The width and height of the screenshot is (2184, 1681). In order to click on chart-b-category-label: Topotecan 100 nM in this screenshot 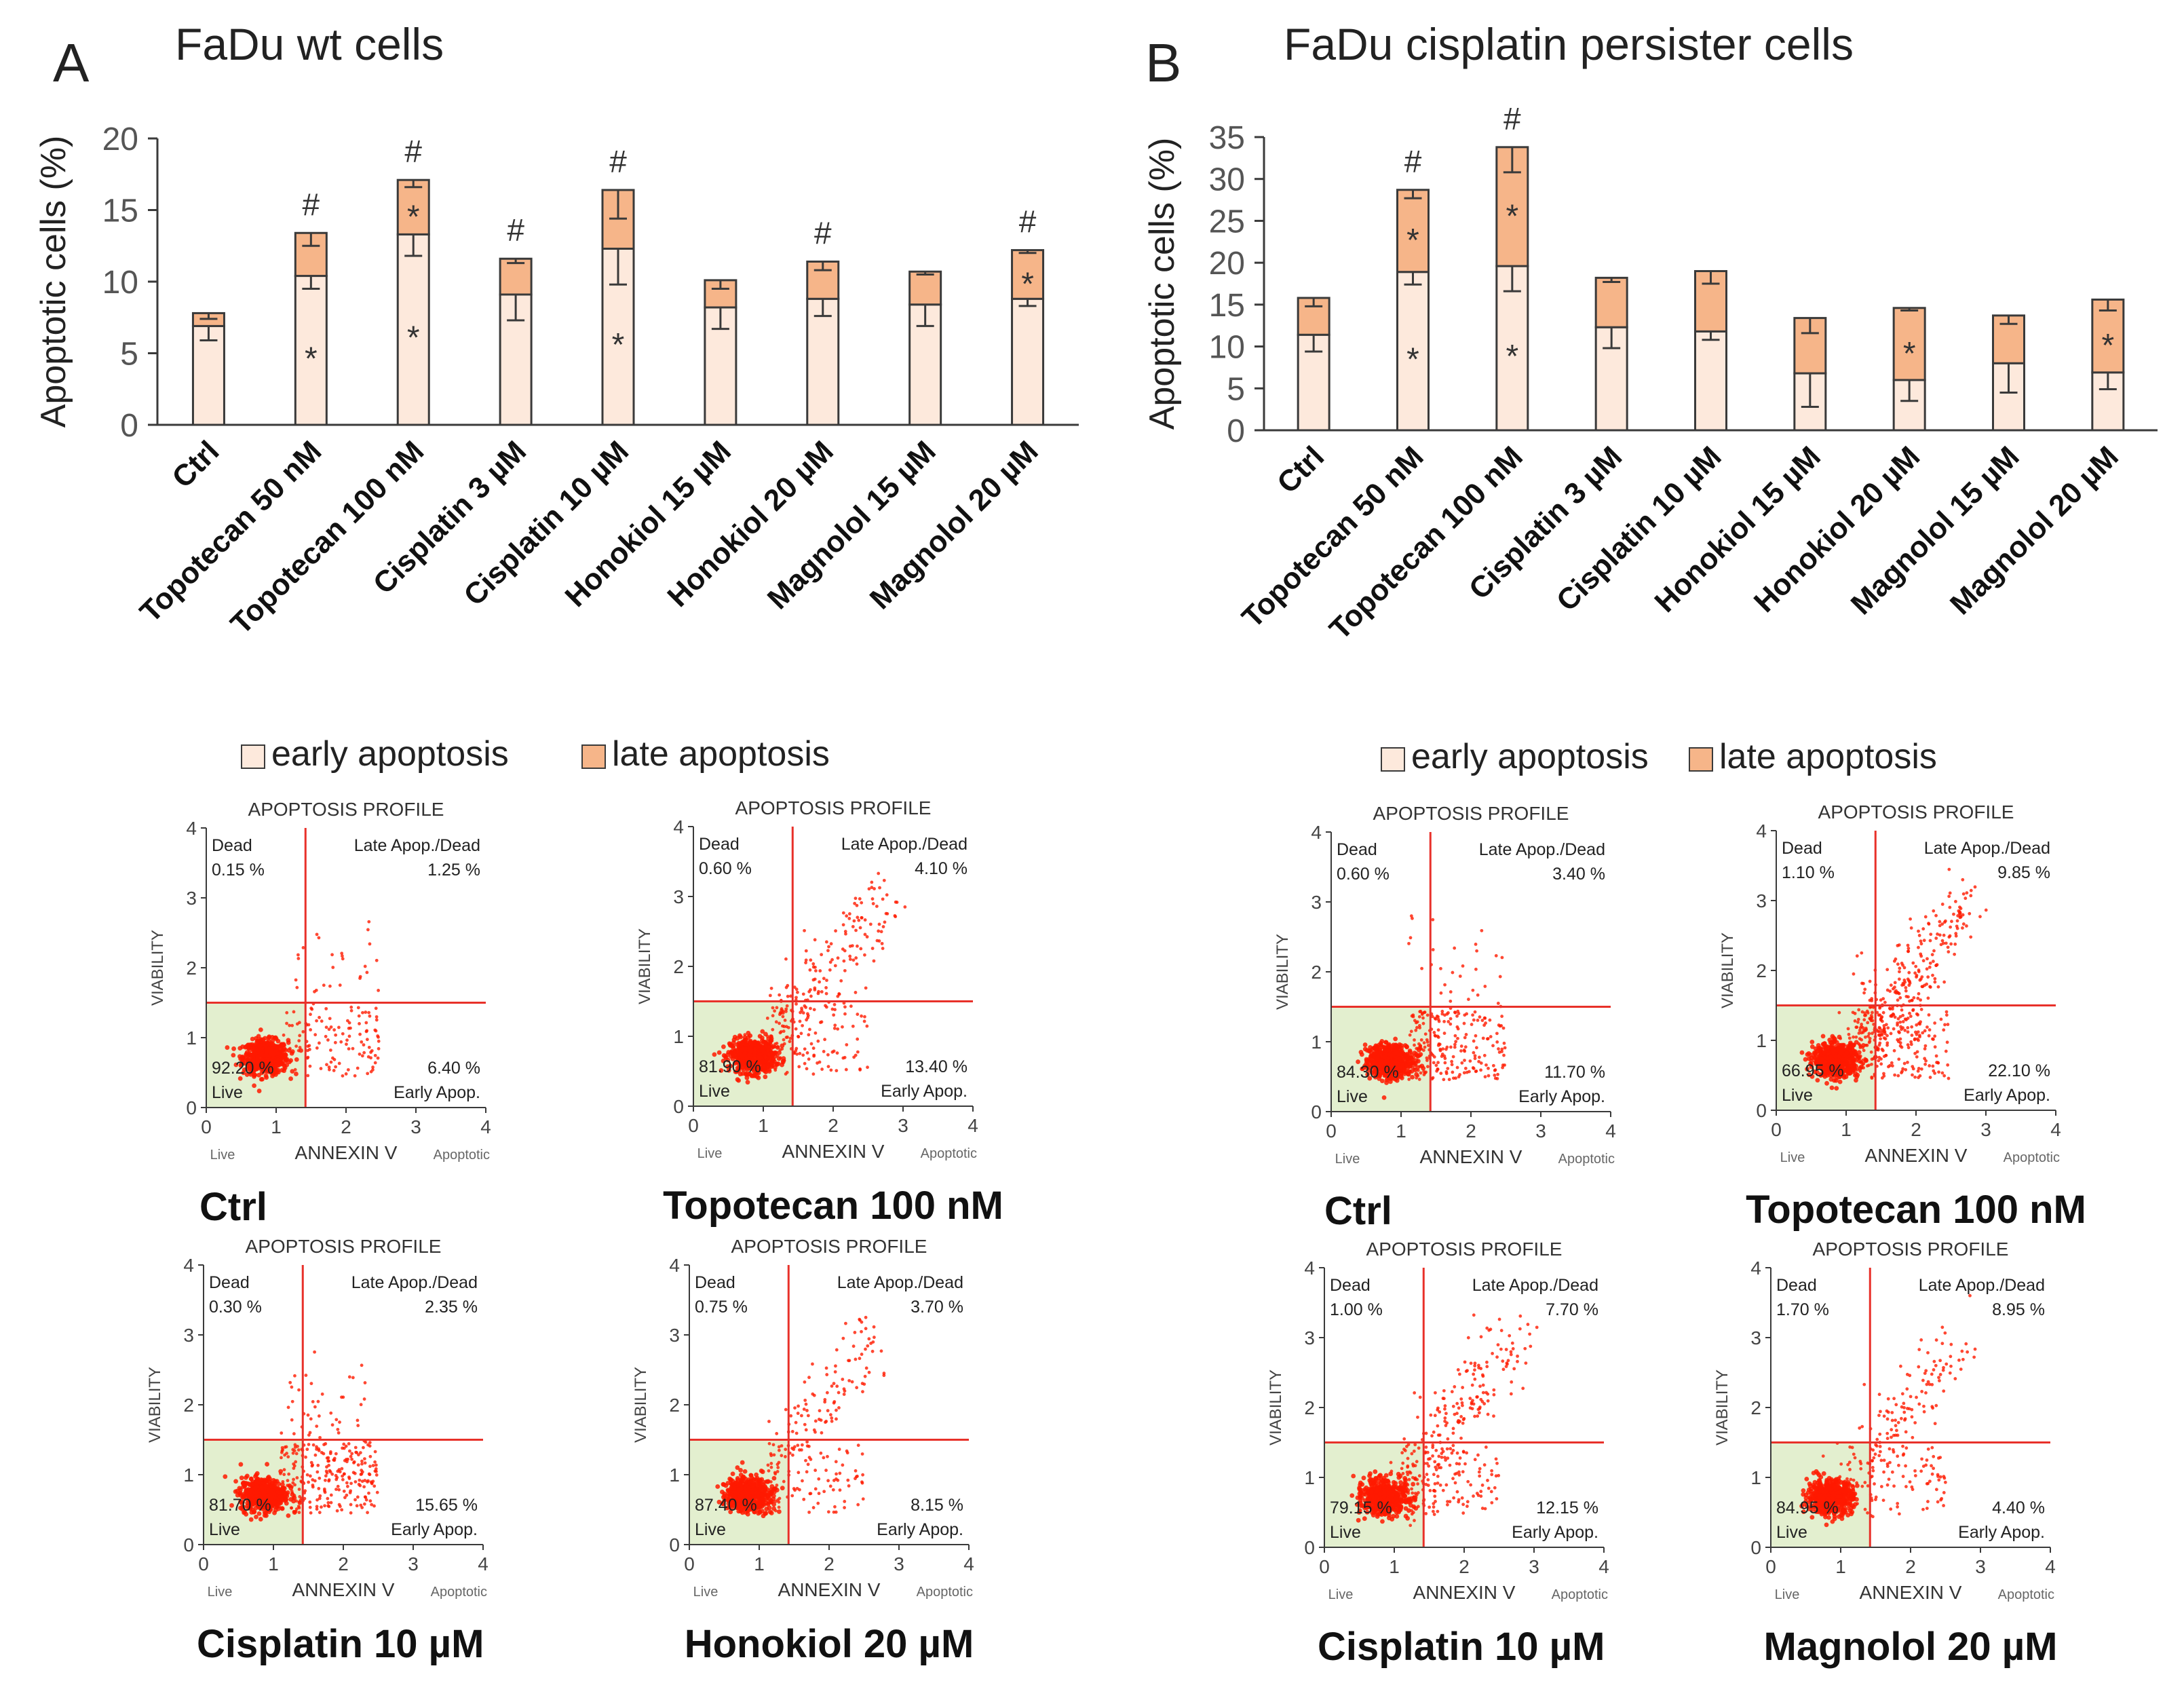, I will do `click(1426, 543)`.